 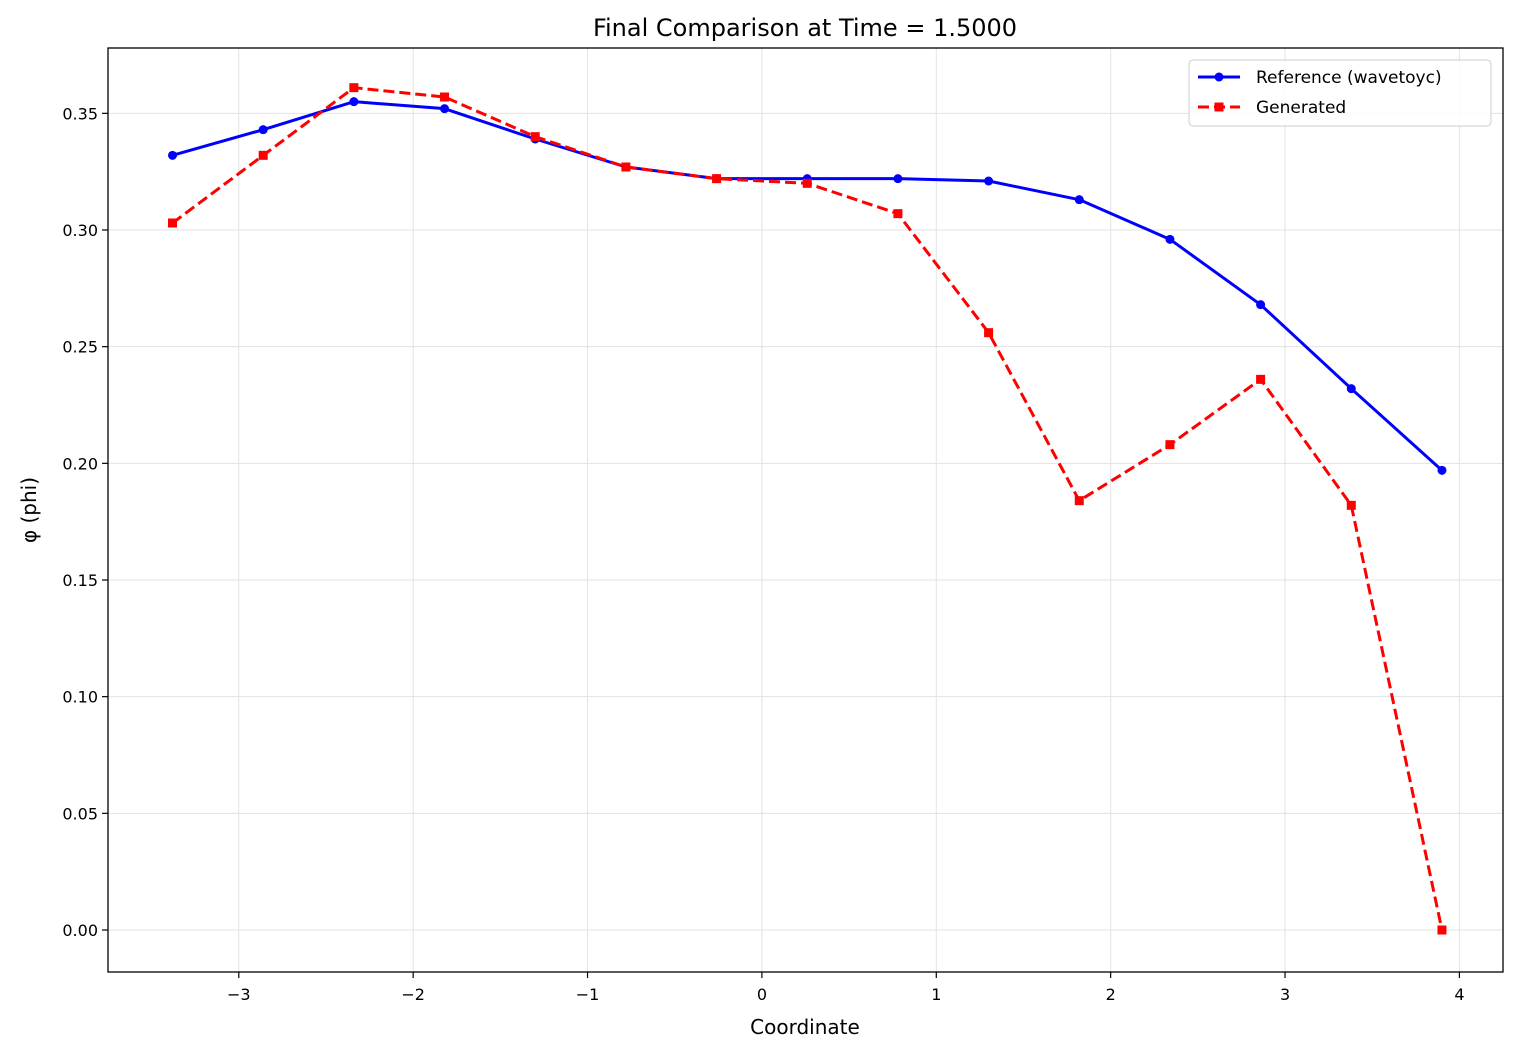 What do you see at coordinates (1111, 994) in the screenshot?
I see `x-tick-label: 2` at bounding box center [1111, 994].